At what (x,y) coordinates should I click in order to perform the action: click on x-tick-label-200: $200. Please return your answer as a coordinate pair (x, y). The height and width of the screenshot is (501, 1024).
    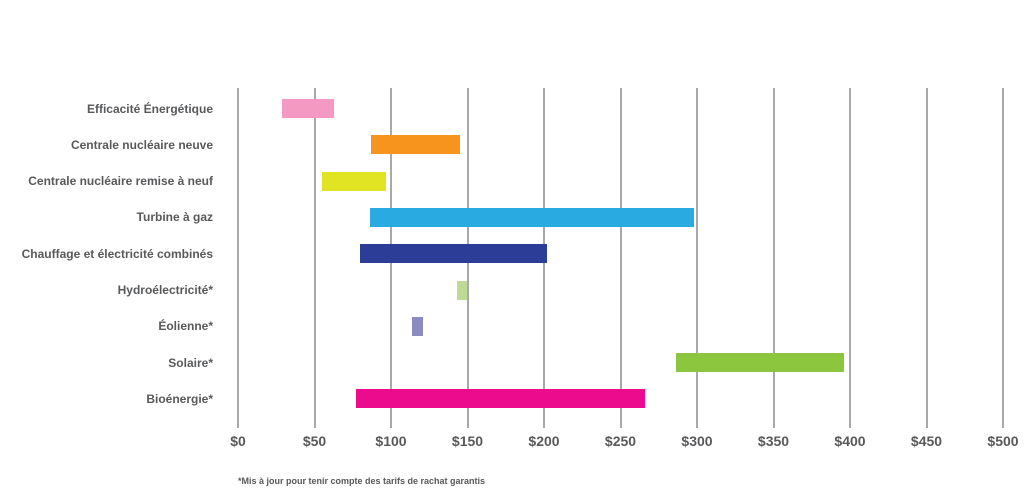
    Looking at the image, I should click on (544, 441).